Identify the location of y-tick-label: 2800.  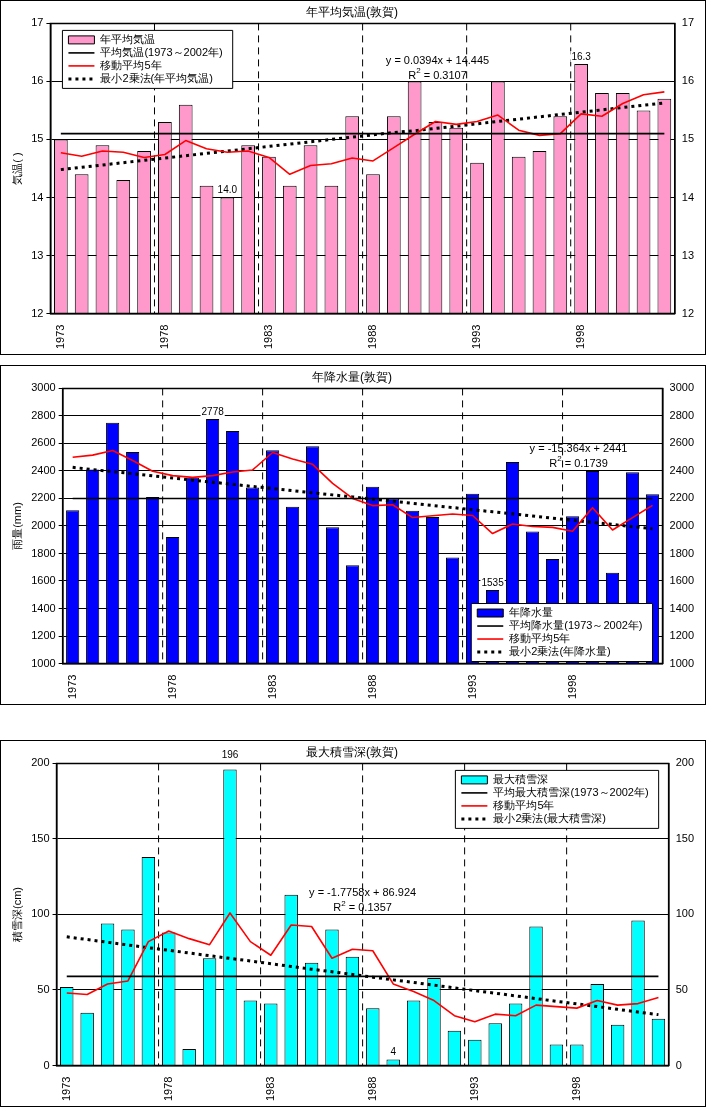
(43, 414).